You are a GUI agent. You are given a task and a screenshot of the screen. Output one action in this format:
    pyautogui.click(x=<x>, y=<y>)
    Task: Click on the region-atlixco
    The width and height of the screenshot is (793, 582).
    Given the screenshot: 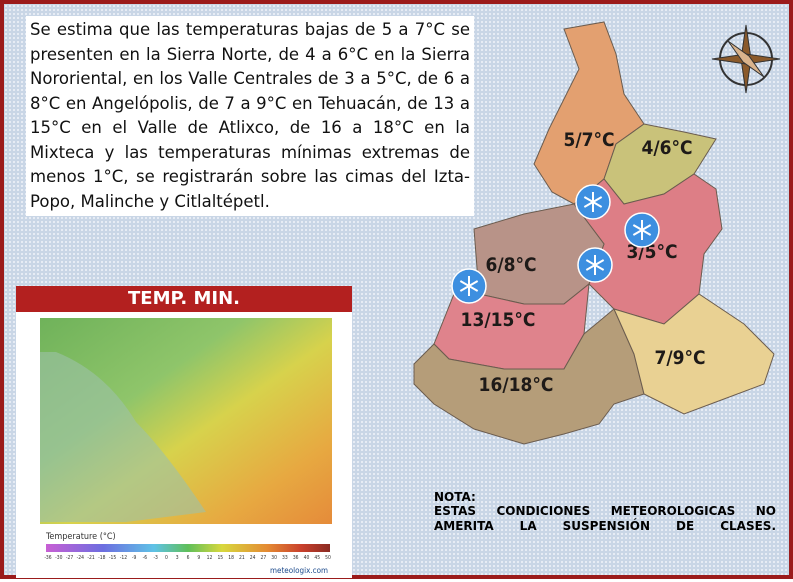 What is the action you would take?
    pyautogui.click(x=511, y=326)
    